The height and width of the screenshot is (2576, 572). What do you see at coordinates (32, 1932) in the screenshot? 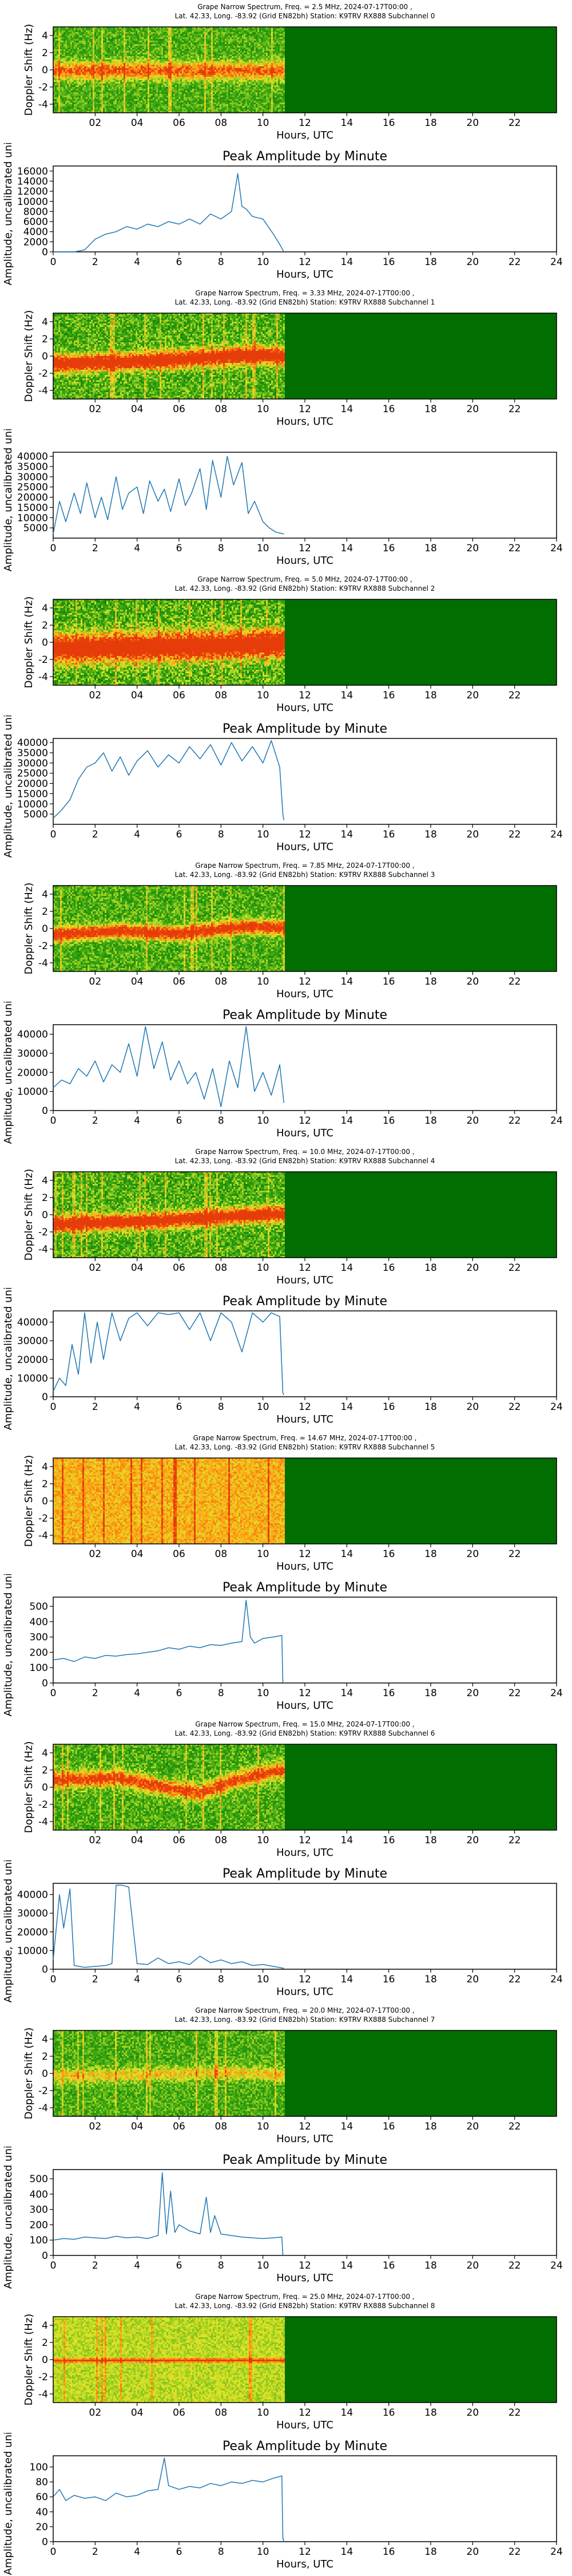
I see `y-tick-label: 20000` at bounding box center [32, 1932].